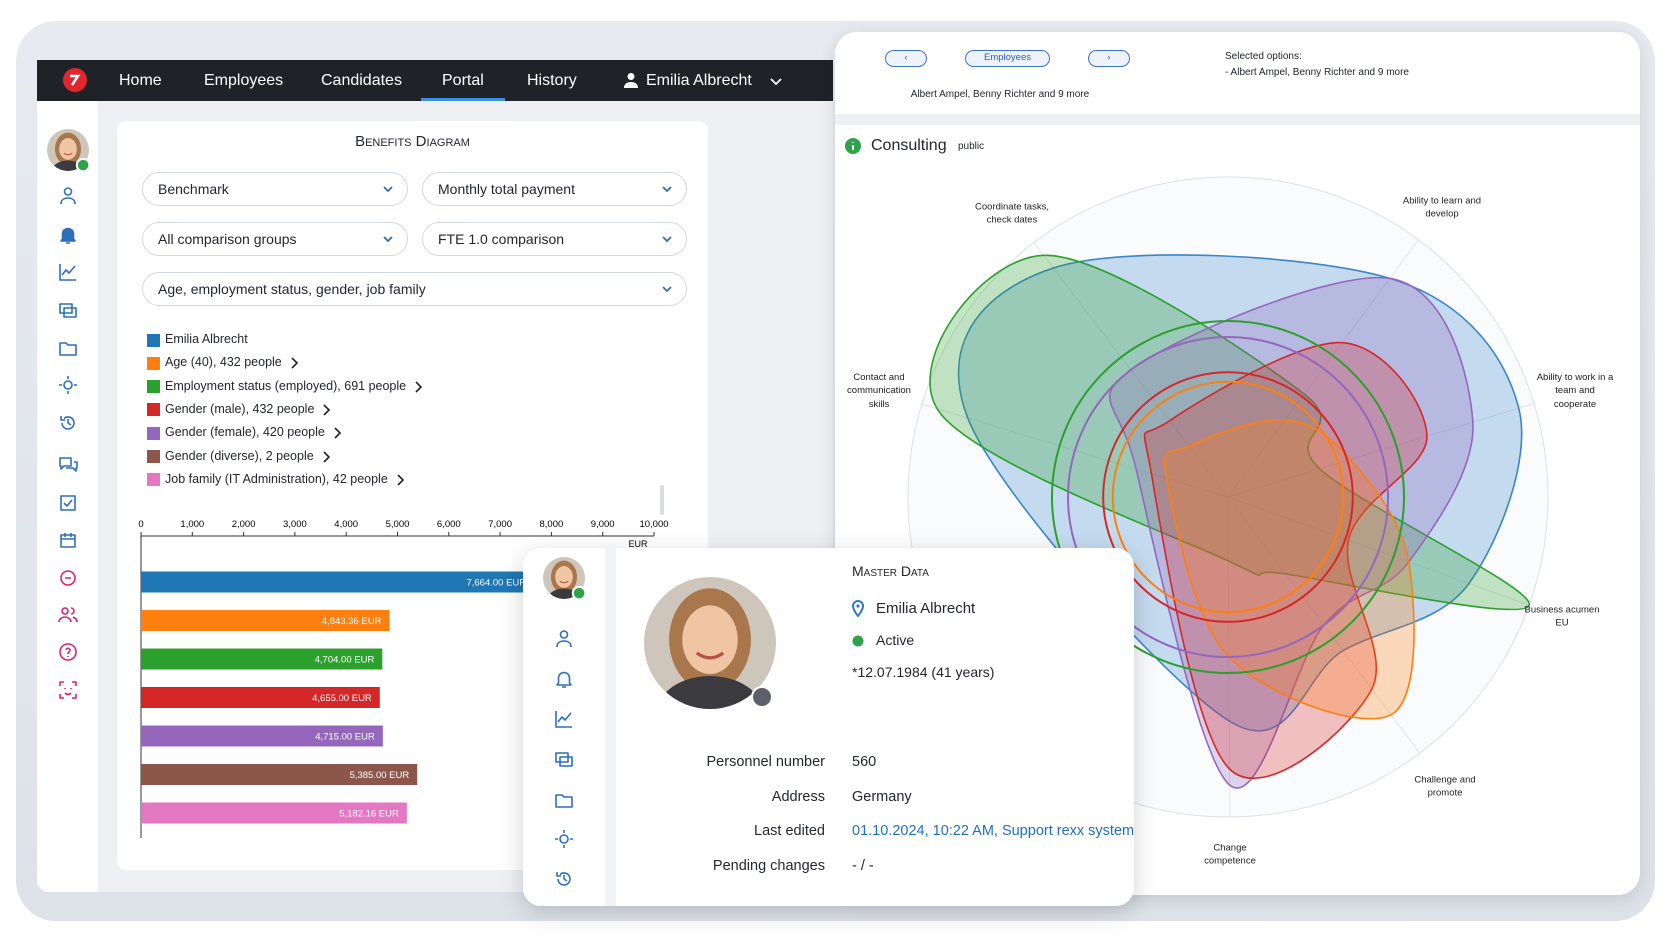 Image resolution: width=1672 pixels, height=941 pixels. Describe the element at coordinates (240, 408) in the screenshot. I see `legend-item: Gender (male), 432 people` at that location.